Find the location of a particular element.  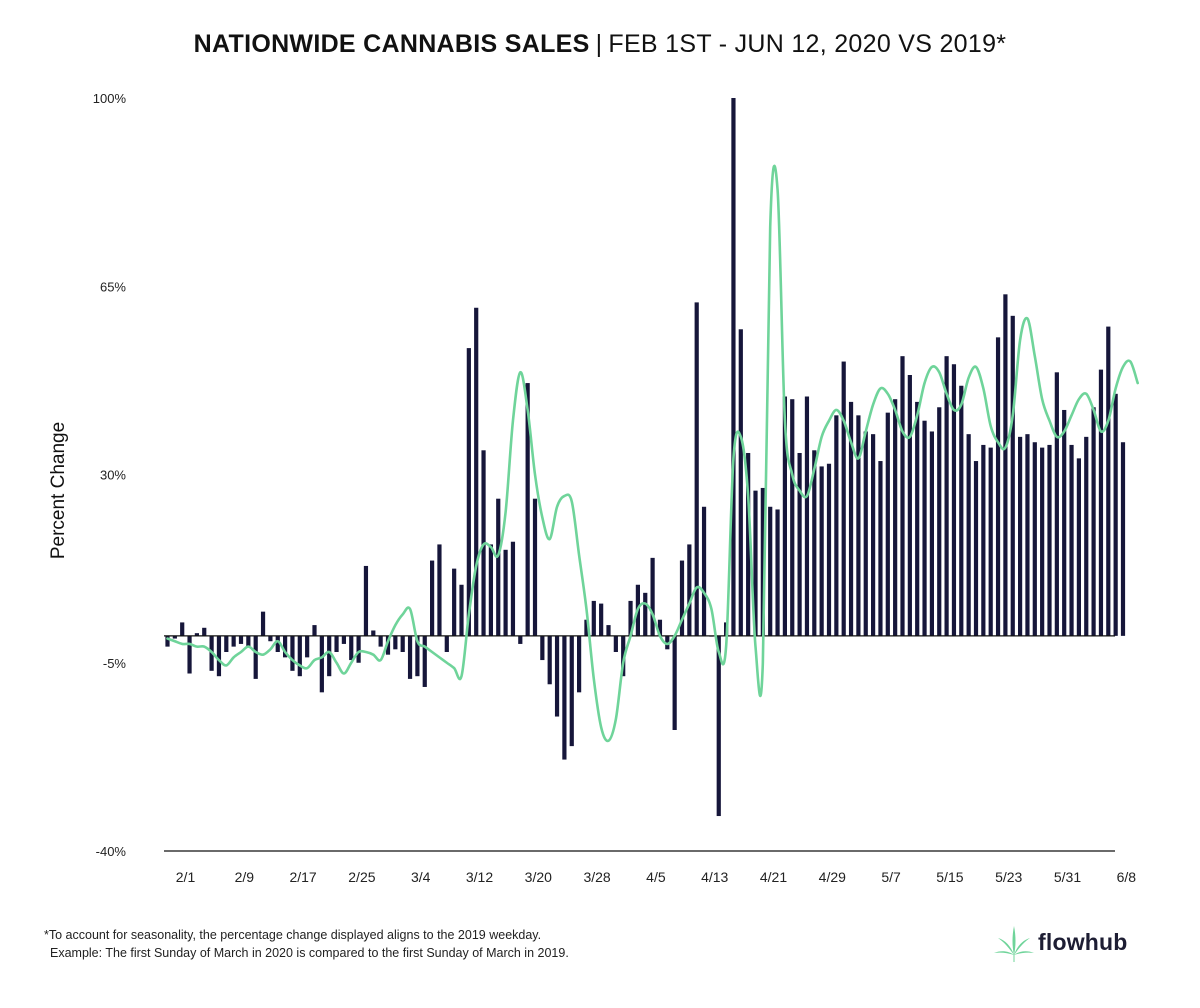

x-tick-label: 5/15 is located at coordinates (949, 877).